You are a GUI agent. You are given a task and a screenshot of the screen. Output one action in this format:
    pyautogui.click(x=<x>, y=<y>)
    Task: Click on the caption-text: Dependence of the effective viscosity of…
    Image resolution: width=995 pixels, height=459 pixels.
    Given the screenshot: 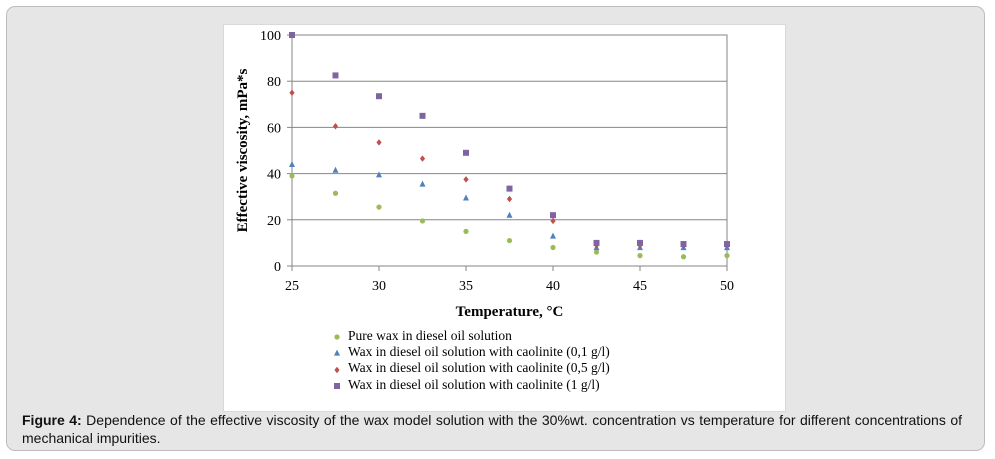 What is the action you would take?
    pyautogui.click(x=492, y=429)
    